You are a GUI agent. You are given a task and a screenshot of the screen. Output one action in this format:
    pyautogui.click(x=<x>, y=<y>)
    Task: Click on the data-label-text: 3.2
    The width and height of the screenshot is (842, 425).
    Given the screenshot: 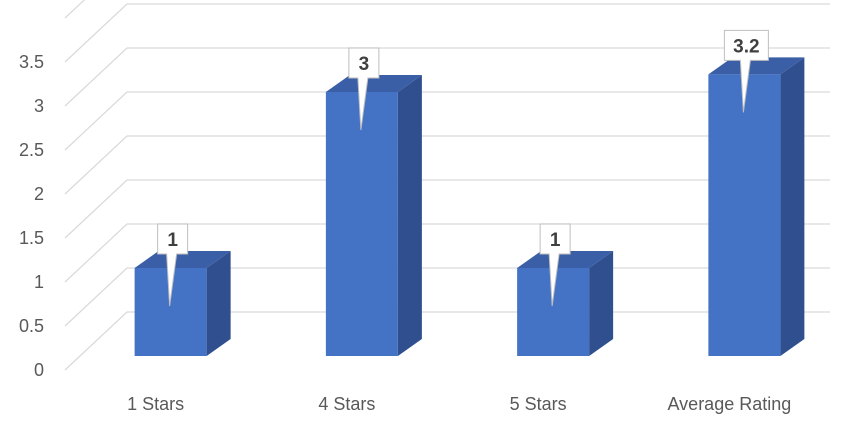 What is the action you would take?
    pyautogui.click(x=746, y=46)
    